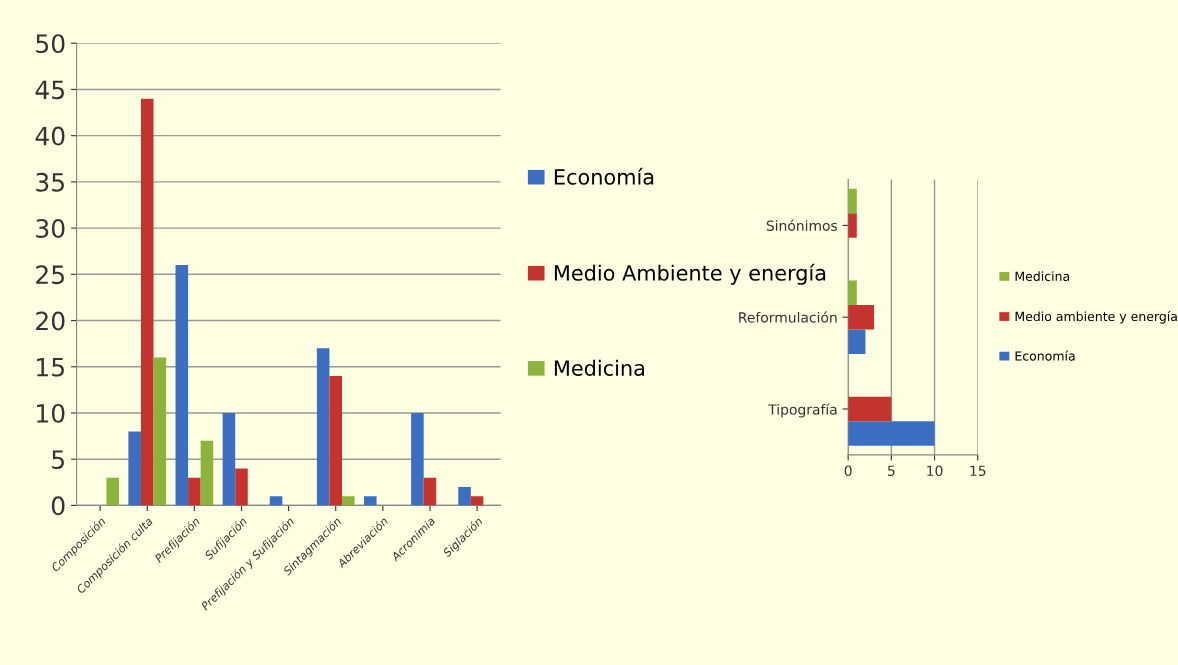  Describe the element at coordinates (891, 471) in the screenshot. I see `x-tick-label: 5` at that location.